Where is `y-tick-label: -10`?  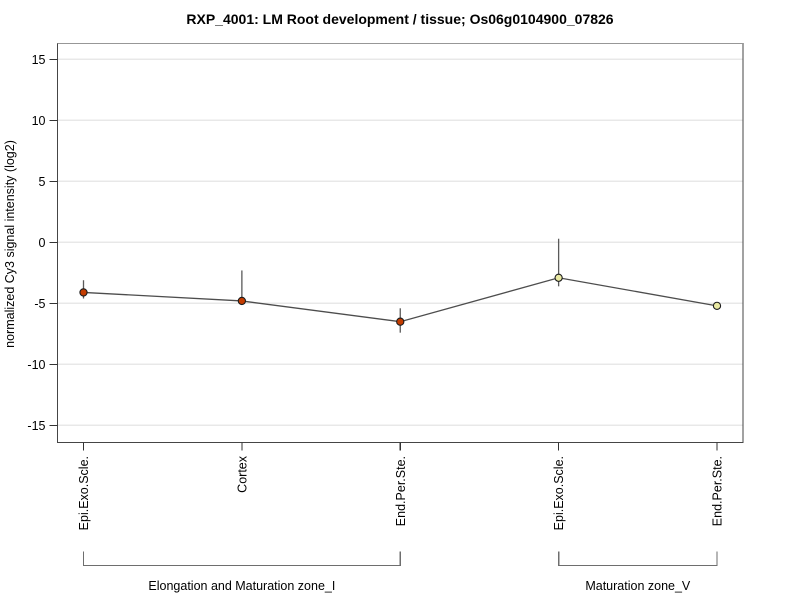
y-tick-label: -10 is located at coordinates (36, 365).